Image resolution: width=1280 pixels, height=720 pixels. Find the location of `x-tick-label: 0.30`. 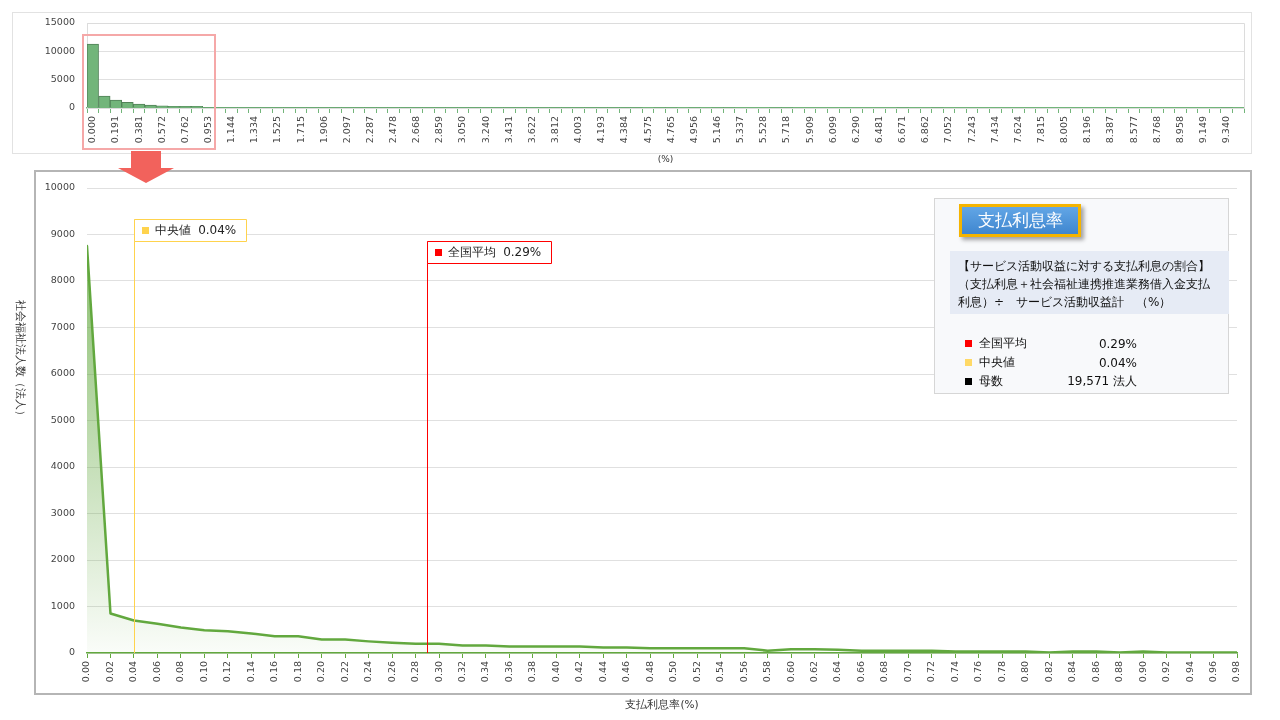

x-tick-label: 0.30 is located at coordinates (438, 672).